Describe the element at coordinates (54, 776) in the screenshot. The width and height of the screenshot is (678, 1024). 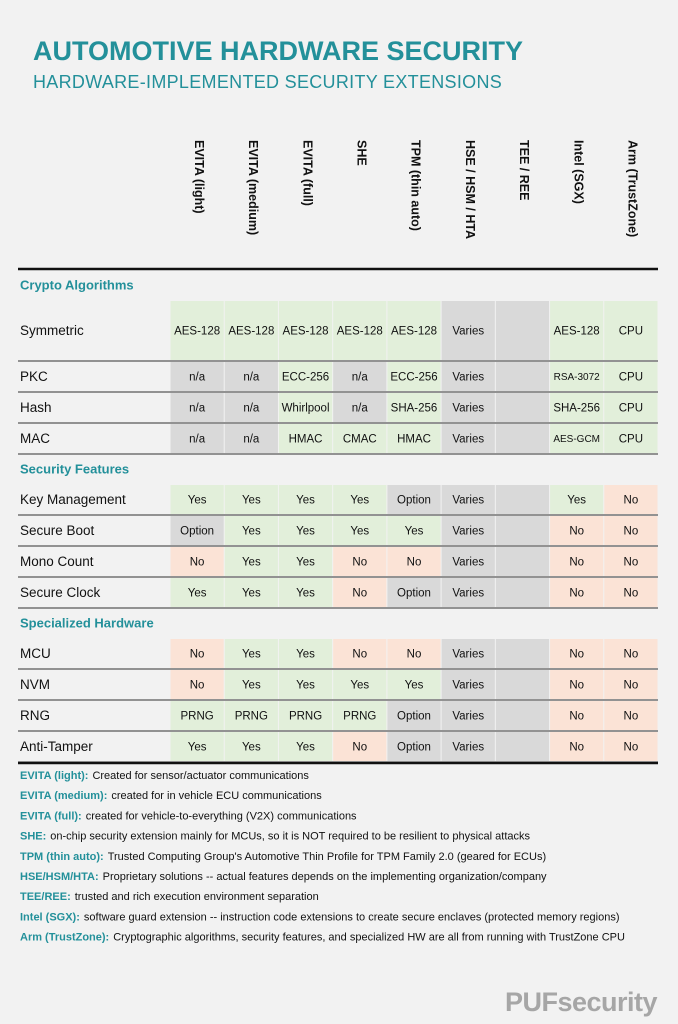
I see `note-term: EVITA (light):` at that location.